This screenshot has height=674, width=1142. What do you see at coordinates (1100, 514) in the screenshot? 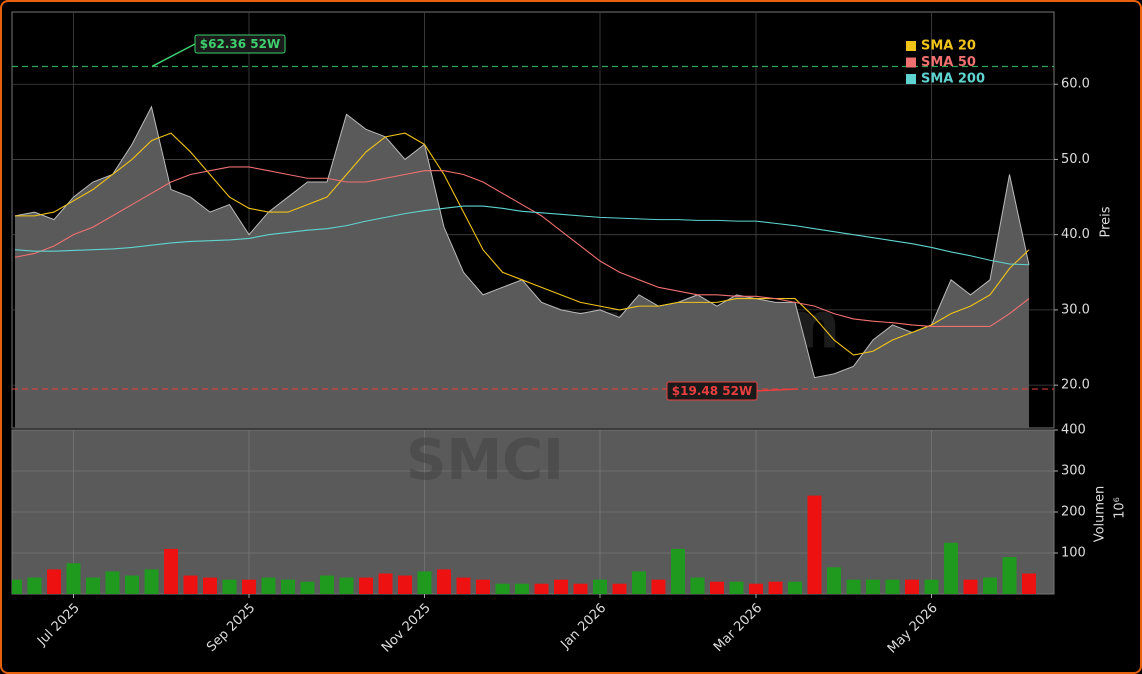
I see `volume-axis-label: Volumen` at bounding box center [1100, 514].